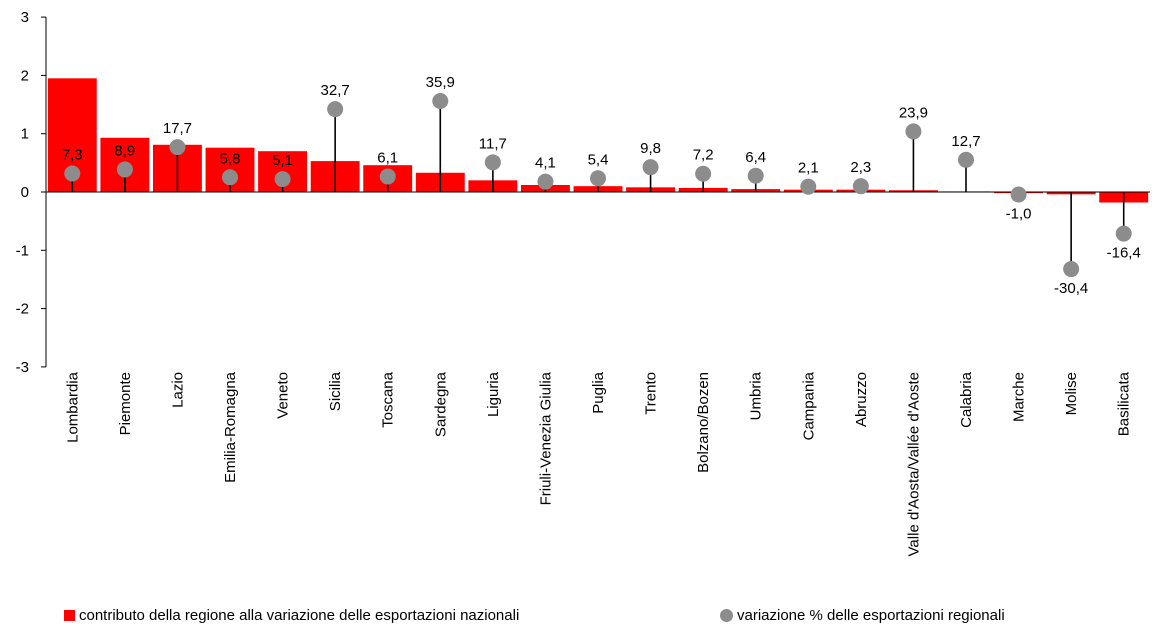 The image size is (1152, 632). Describe the element at coordinates (177, 128) in the screenshot. I see `data-label: 17,7` at that location.